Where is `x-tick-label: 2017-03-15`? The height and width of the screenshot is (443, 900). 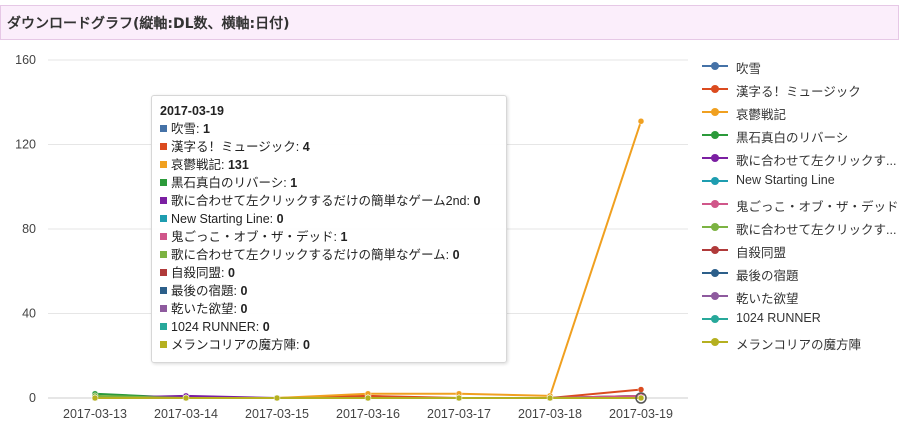
x-tick-label: 2017-03-15 is located at coordinates (277, 414).